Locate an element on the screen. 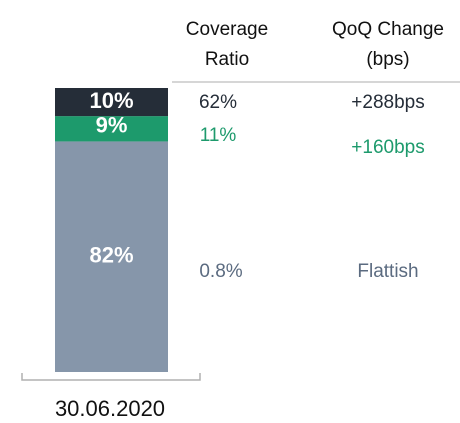 This screenshot has width=460, height=423. column-header: Ratio is located at coordinates (227, 59).